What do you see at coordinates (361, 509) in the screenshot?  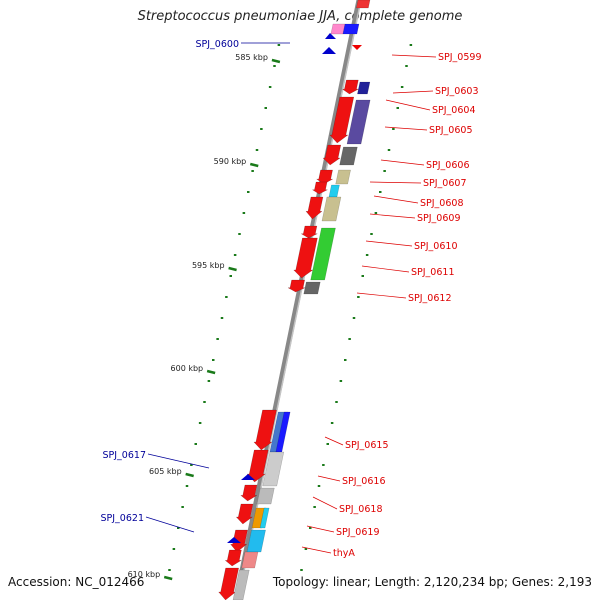 I see `gene-label: SPJ_0618` at bounding box center [361, 509].